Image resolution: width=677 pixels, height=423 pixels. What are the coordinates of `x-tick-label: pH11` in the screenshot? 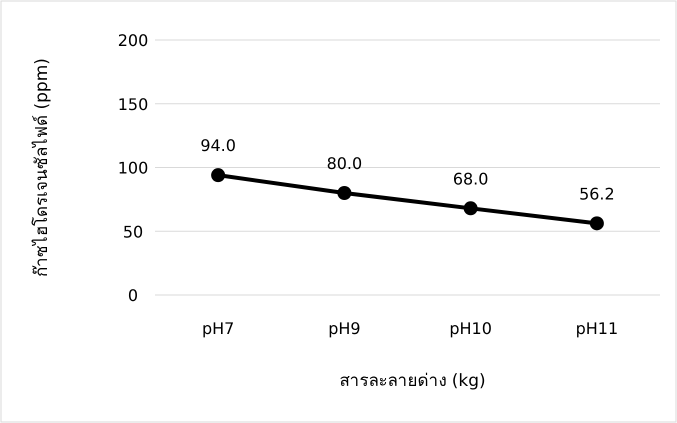 It's located at (597, 328).